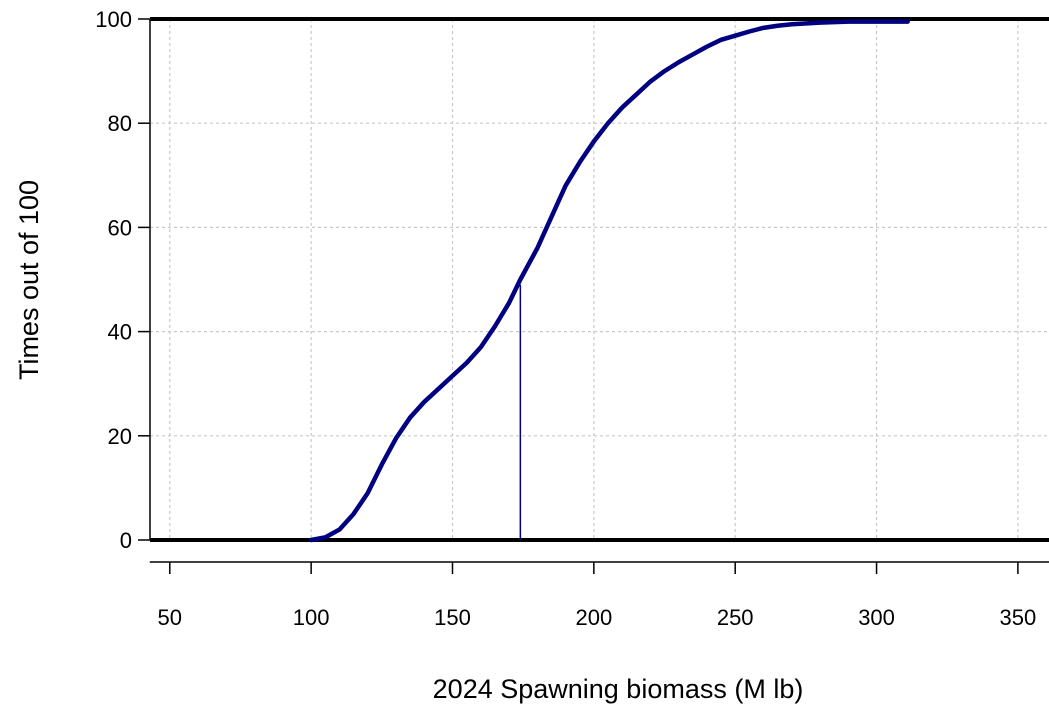  What do you see at coordinates (113, 19) in the screenshot?
I see `y-tick-label: 100` at bounding box center [113, 19].